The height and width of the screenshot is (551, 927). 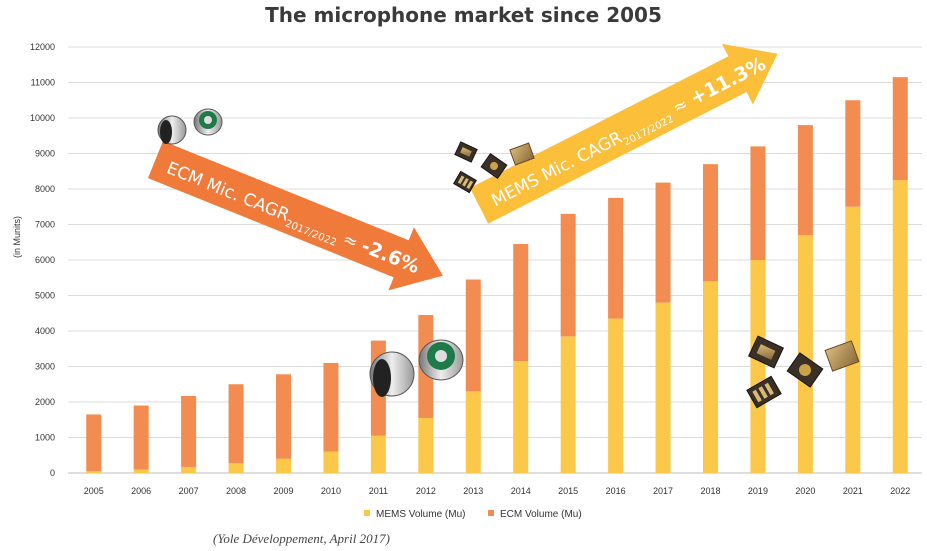 What do you see at coordinates (616, 491) in the screenshot?
I see `x-tick-label: 2016` at bounding box center [616, 491].